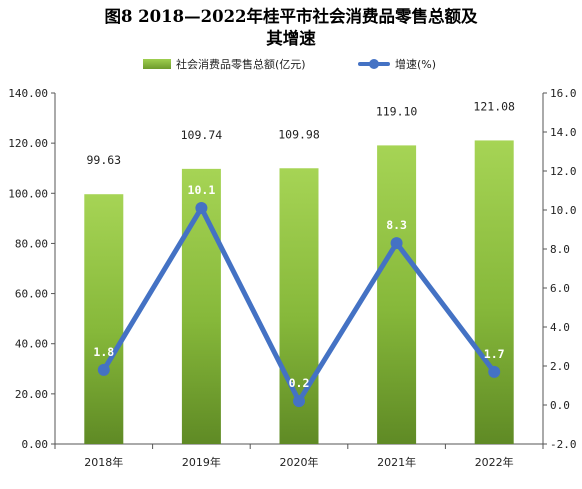 The height and width of the screenshot is (489, 582). Describe the element at coordinates (560, 249) in the screenshot. I see `right-axis-tick-label: 8.0` at that location.